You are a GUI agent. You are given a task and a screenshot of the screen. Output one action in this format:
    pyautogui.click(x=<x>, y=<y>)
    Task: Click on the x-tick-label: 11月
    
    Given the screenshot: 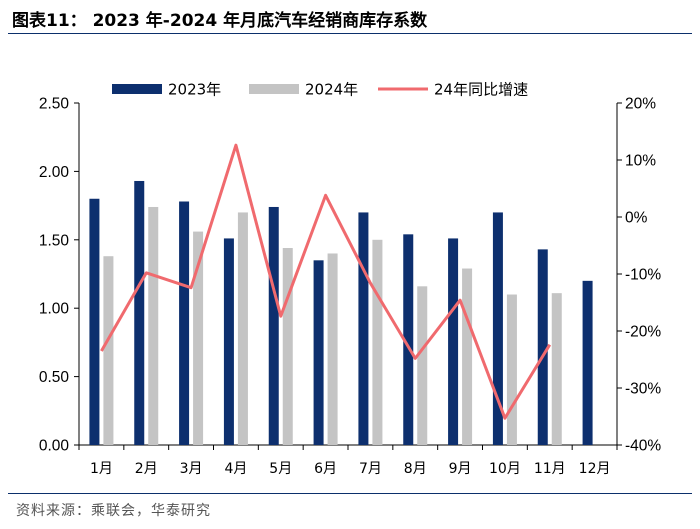 What is the action you would take?
    pyautogui.click(x=550, y=469)
    